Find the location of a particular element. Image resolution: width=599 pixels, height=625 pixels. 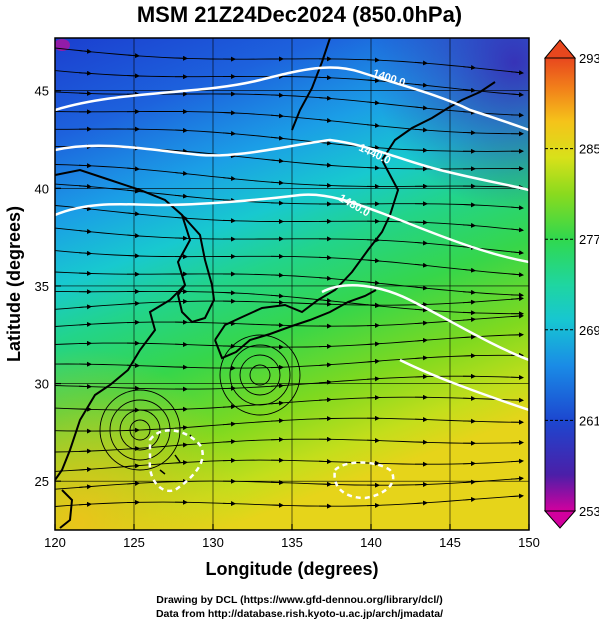

colorbar-tick-label: 285 is located at coordinates (589, 149).